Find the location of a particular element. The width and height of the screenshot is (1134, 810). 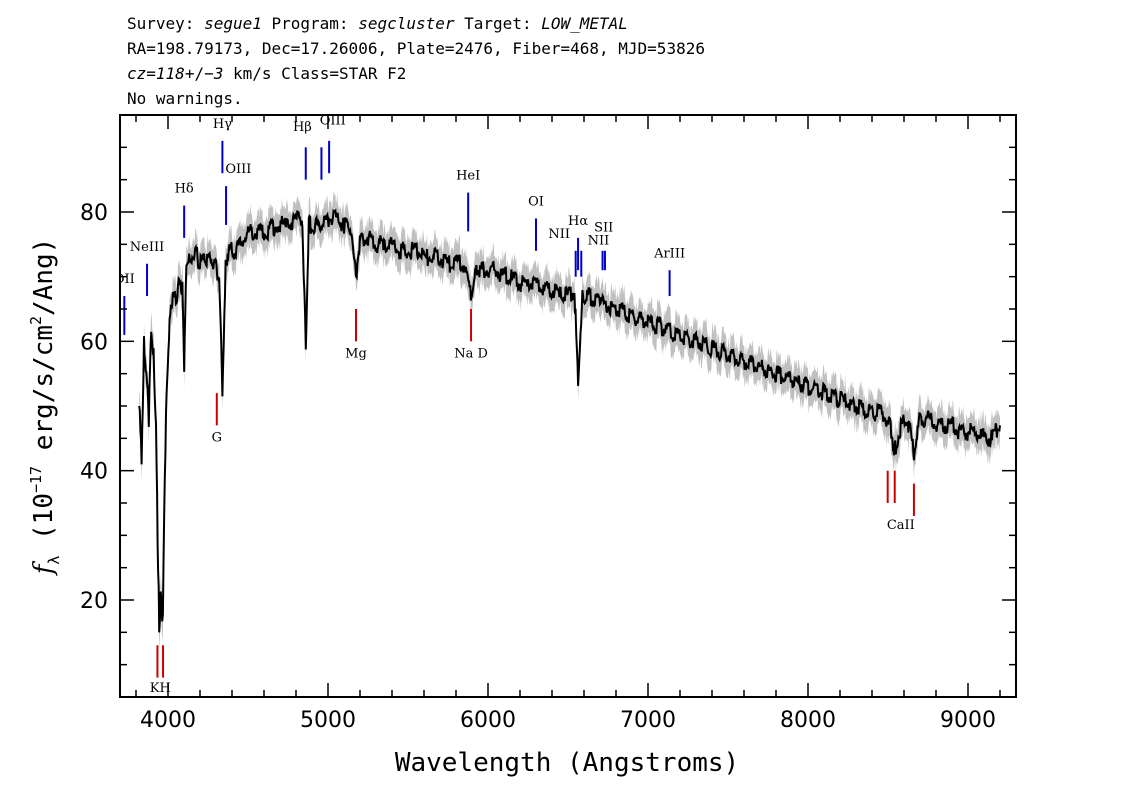

y-axis-label: fλ (10−17 erg/s/cm2/Ang) is located at coordinates (45, 407).